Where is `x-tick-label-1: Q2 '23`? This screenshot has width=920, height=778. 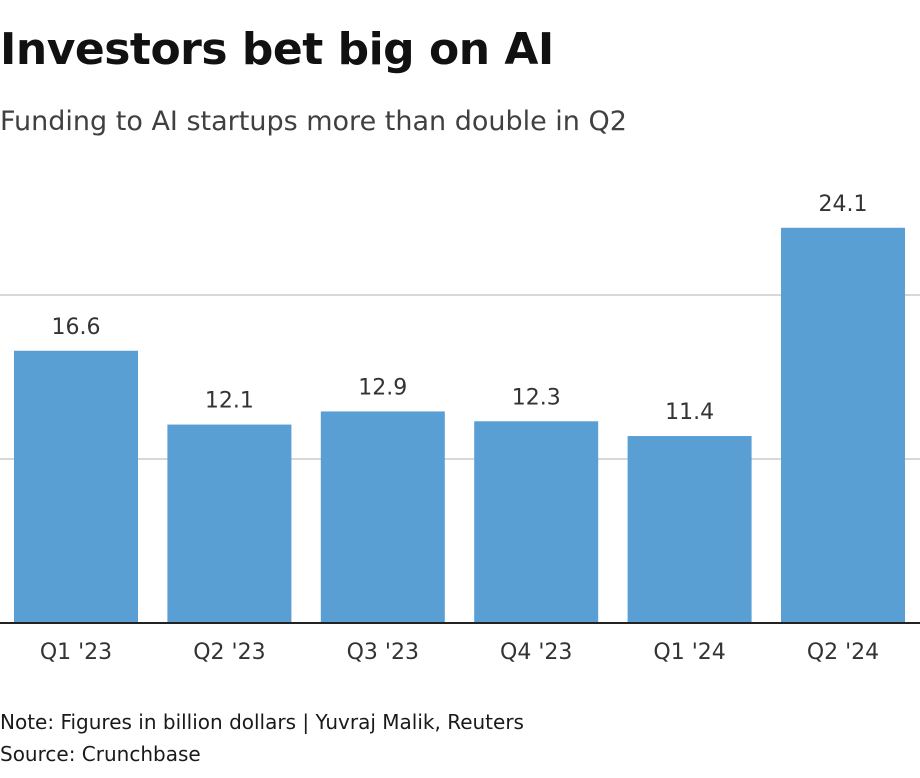 x-tick-label-1: Q2 '23 is located at coordinates (229, 652).